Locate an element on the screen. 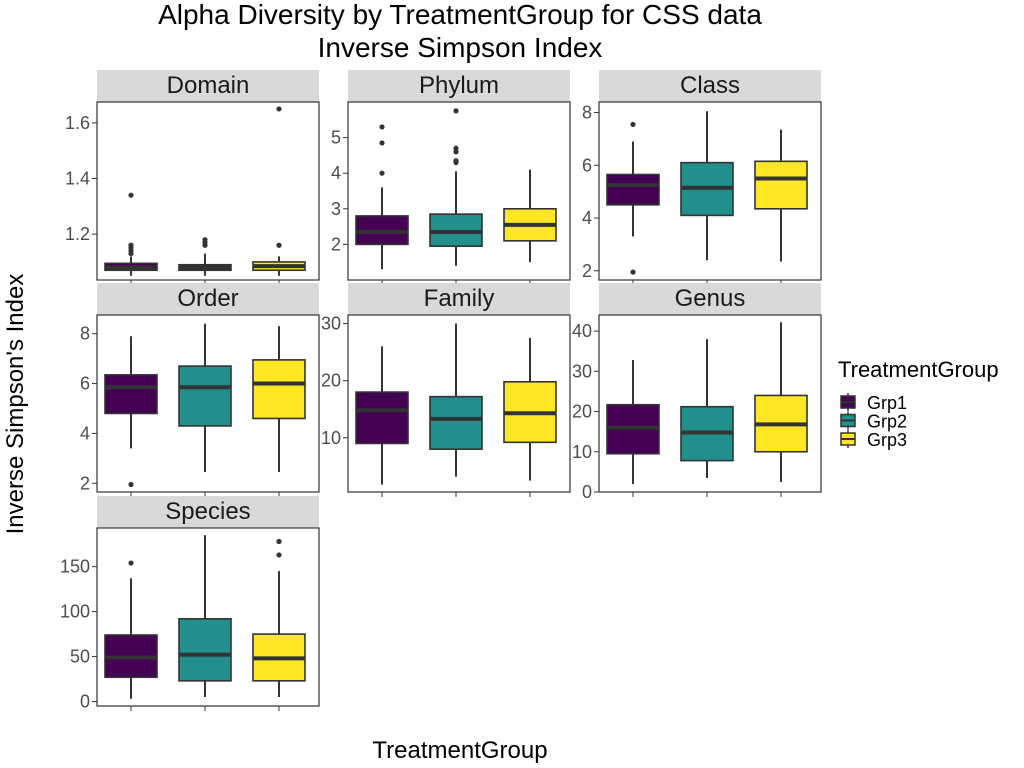  legend-item-grp1: Grp1 is located at coordinates (873, 403).